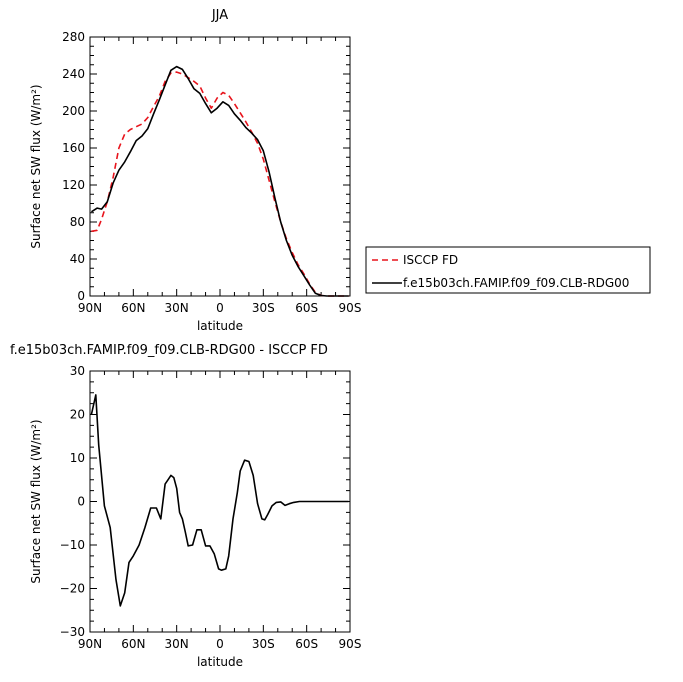  I want to click on y-tick-label: 40, so click(77, 259).